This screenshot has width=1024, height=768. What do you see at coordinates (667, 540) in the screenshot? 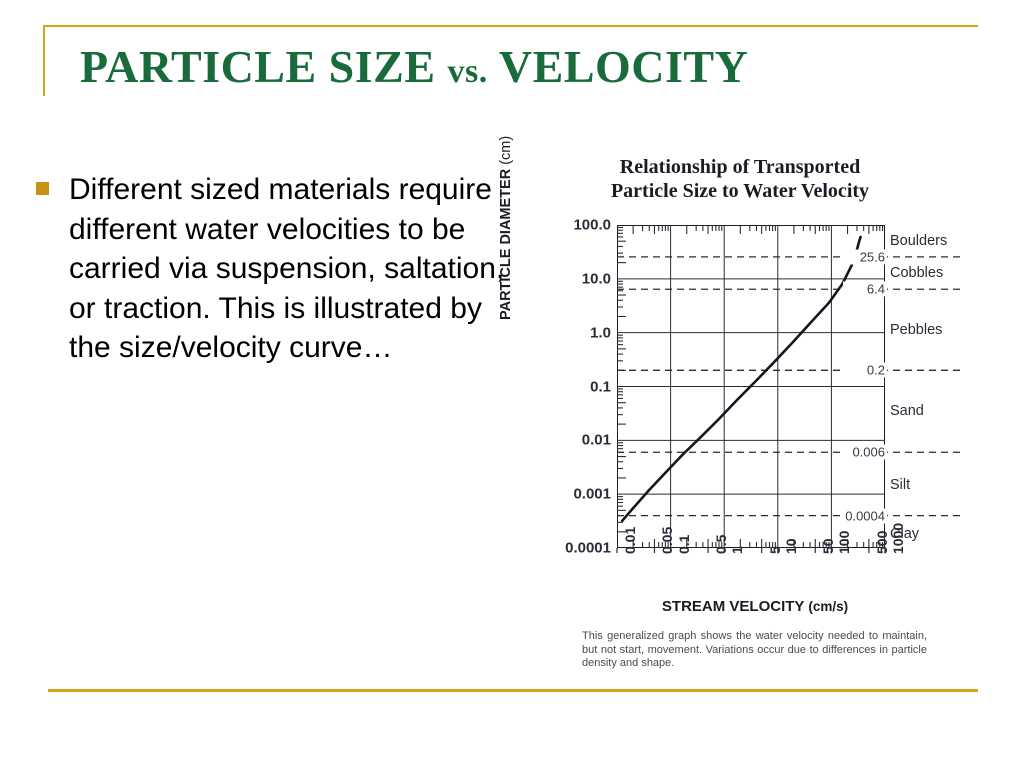
I see `x-tick-label: 0.05` at bounding box center [667, 540].